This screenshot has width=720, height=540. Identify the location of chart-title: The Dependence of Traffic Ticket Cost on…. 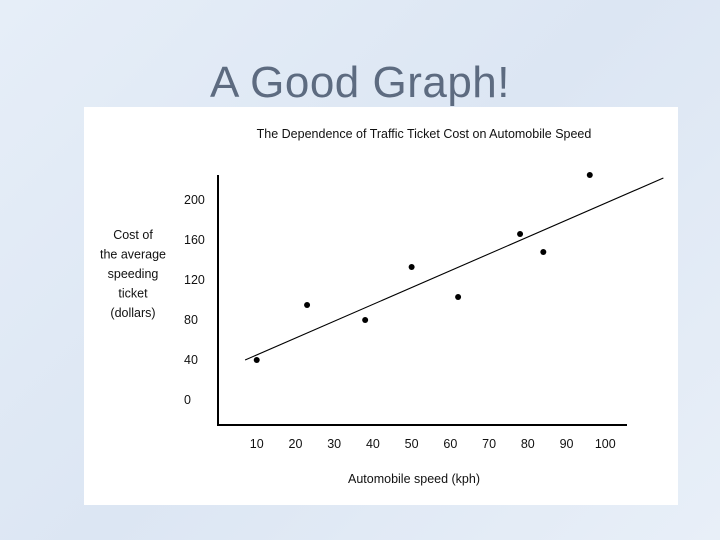
(424, 134).